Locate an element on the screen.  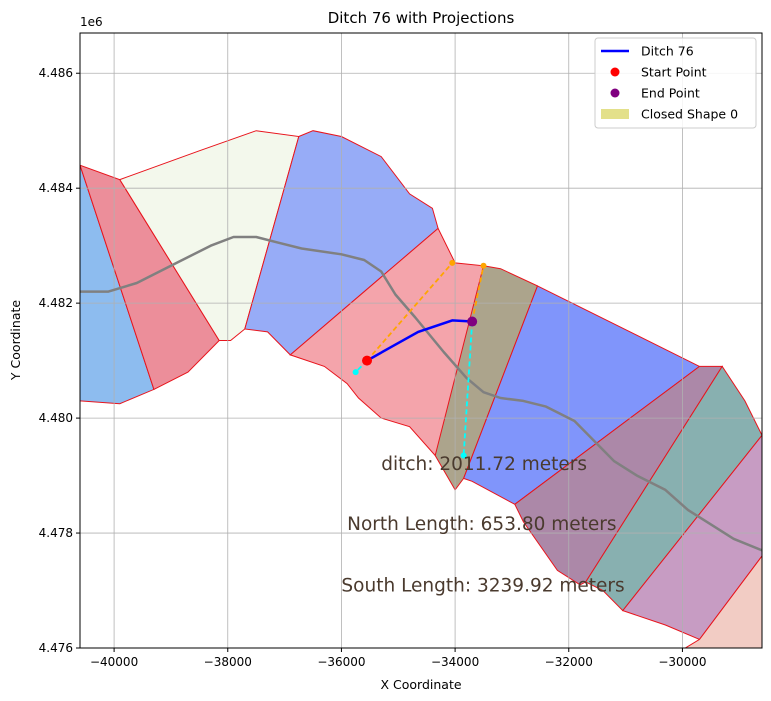
legend-box is located at coordinates (675, 83).